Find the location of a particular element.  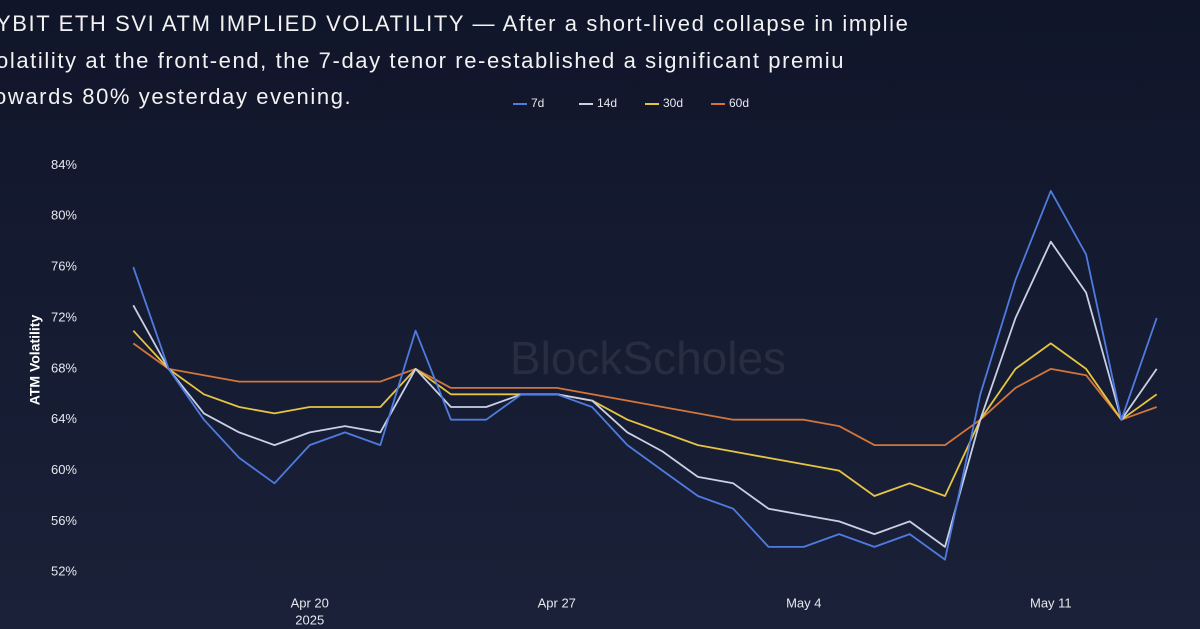

y-tick-label: 80% is located at coordinates (64, 215).